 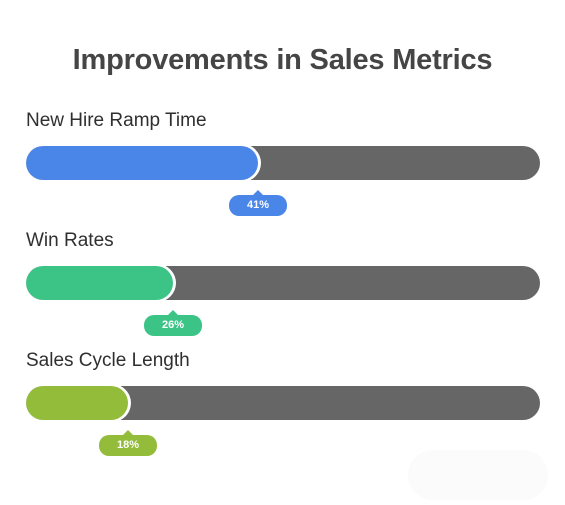 What do you see at coordinates (128, 443) in the screenshot?
I see `value-badge: 18%` at bounding box center [128, 443].